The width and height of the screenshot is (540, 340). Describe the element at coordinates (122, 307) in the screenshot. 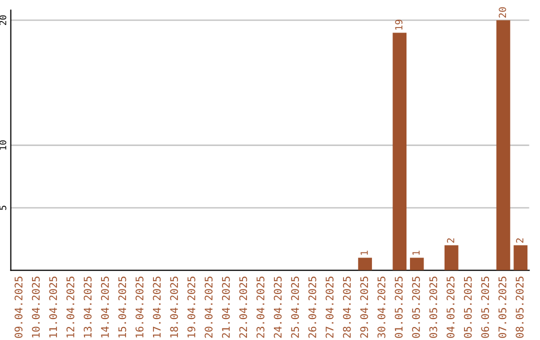

I see `x-tick-label: 15.04.2025` at that location.